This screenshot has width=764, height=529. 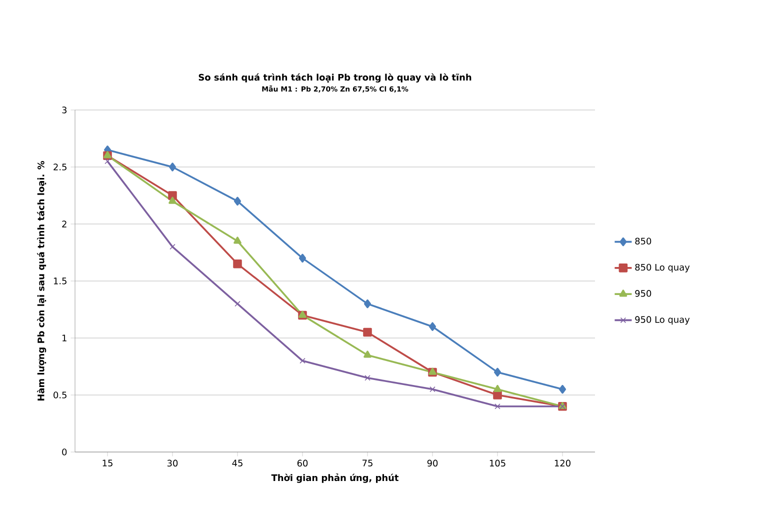 What do you see at coordinates (335, 478) in the screenshot?
I see `x-axis-title: Thời gian phản ứng, phút` at bounding box center [335, 478].